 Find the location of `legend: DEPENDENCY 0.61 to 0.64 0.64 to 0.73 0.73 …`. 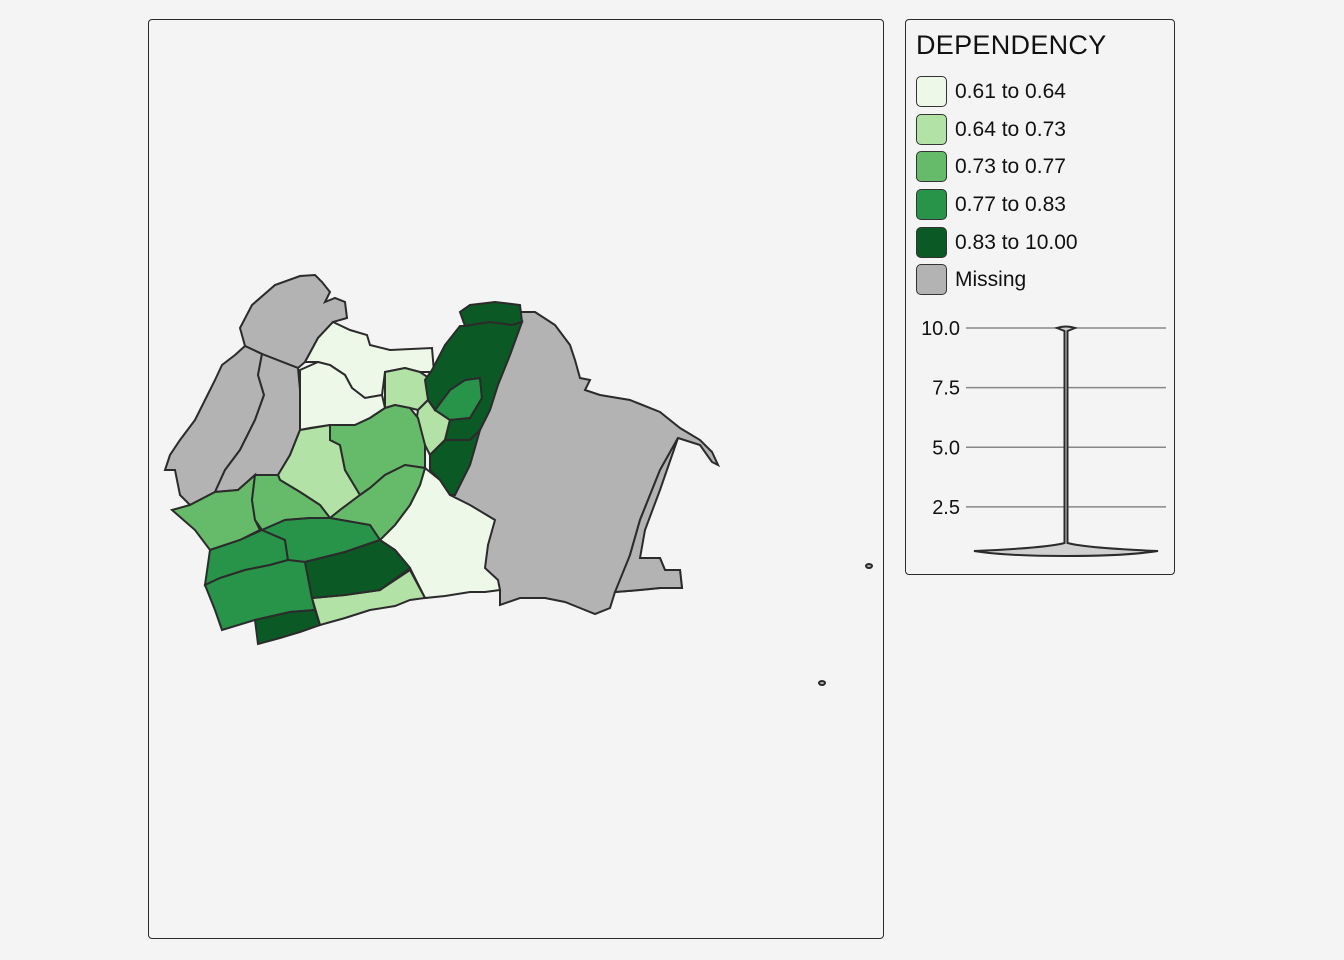

legend: DEPENDENCY 0.61 to 0.64 0.64 to 0.73 0.73 … is located at coordinates (1040, 297).